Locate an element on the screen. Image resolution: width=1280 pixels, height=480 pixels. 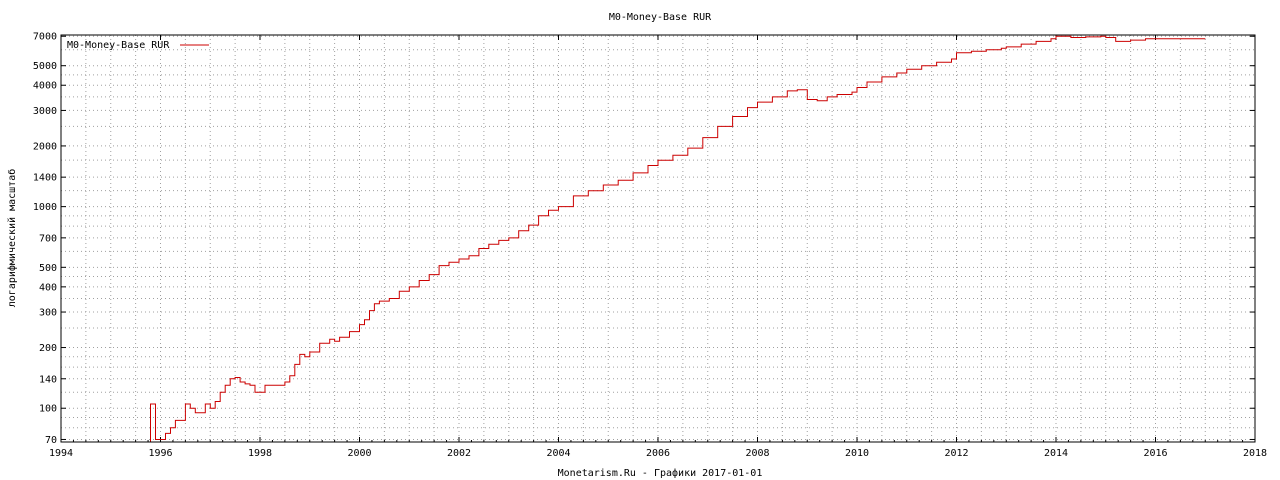
y-tick-label: 1000 is located at coordinates (45, 207).